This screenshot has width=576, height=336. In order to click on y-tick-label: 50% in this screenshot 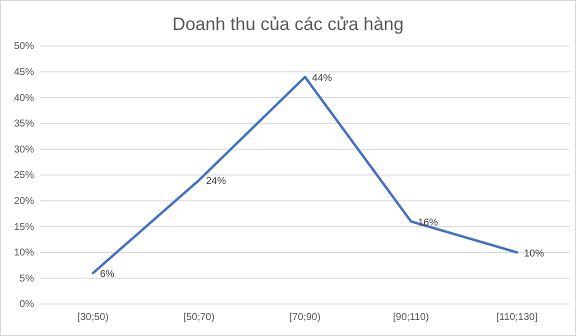, I will do `click(24, 46)`.